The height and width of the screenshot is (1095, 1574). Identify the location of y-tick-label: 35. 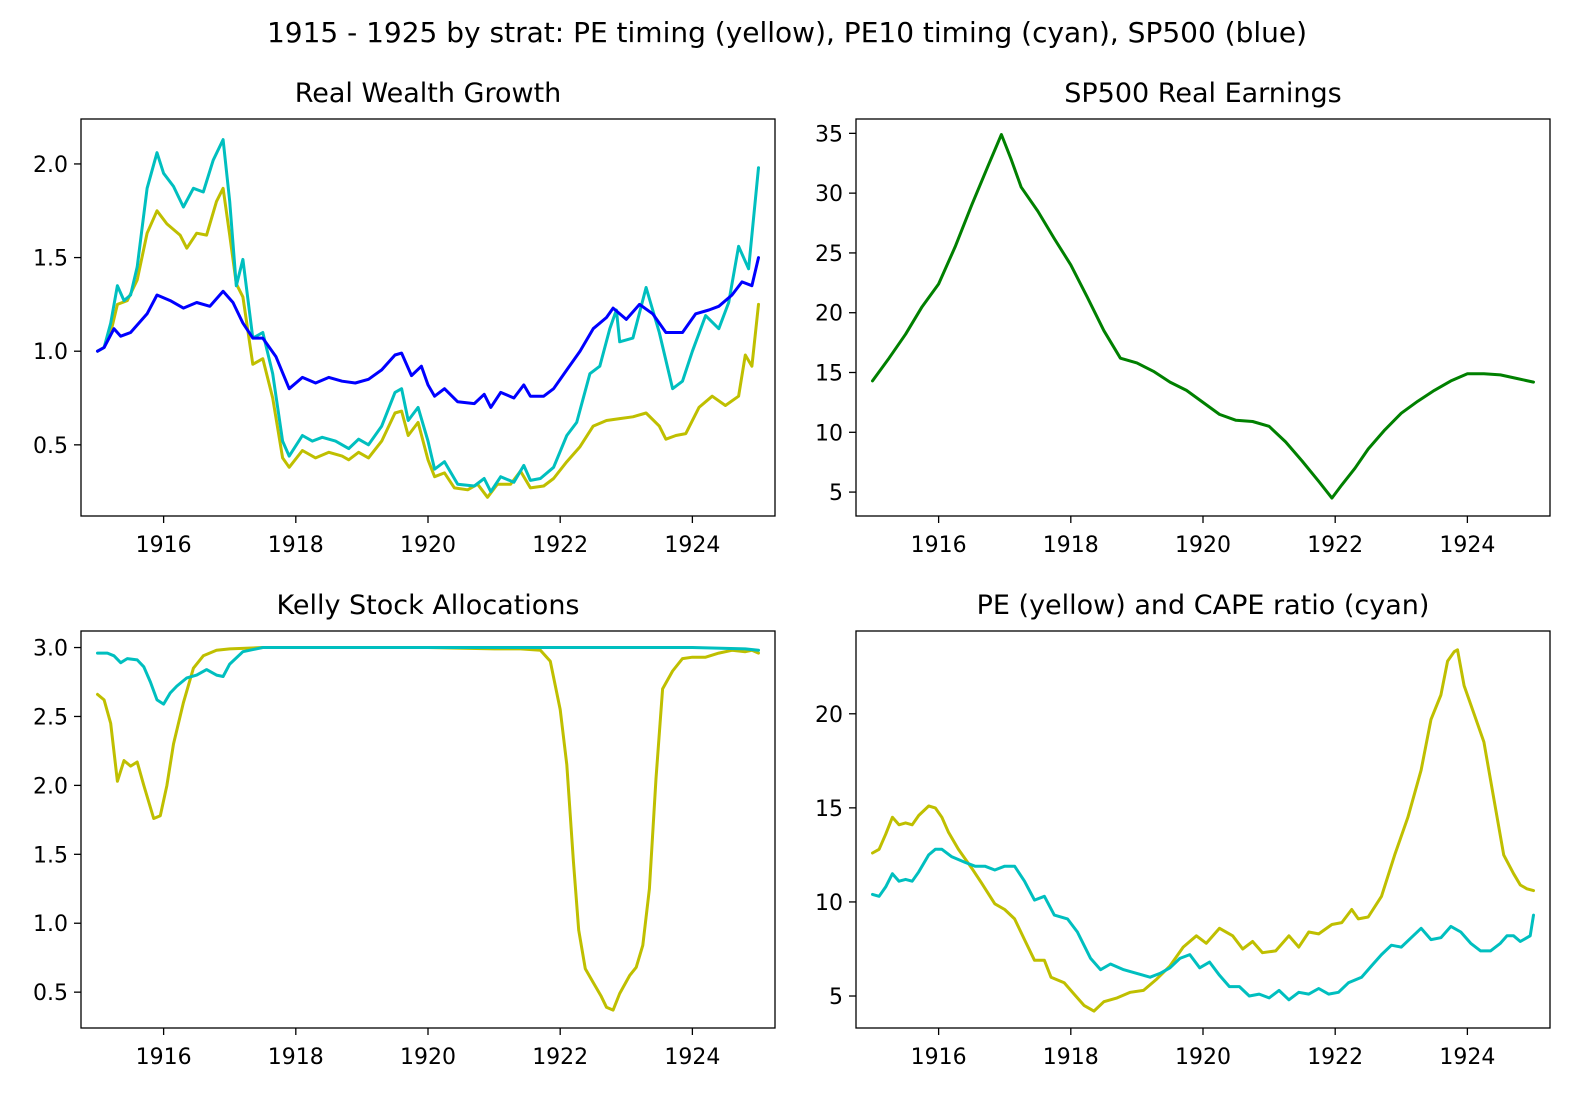
(829, 134).